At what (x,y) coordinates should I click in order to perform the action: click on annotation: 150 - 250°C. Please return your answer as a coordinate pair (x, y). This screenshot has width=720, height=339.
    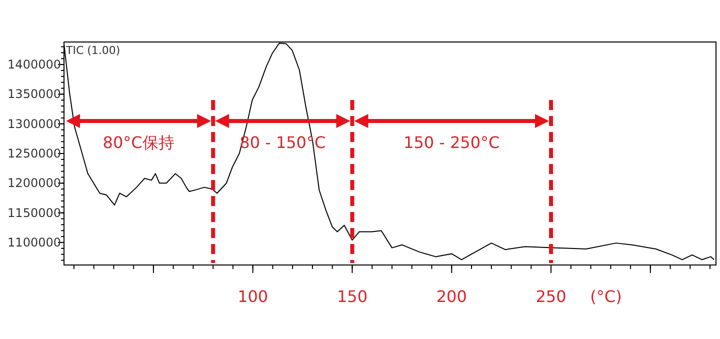
    Looking at the image, I should click on (452, 142).